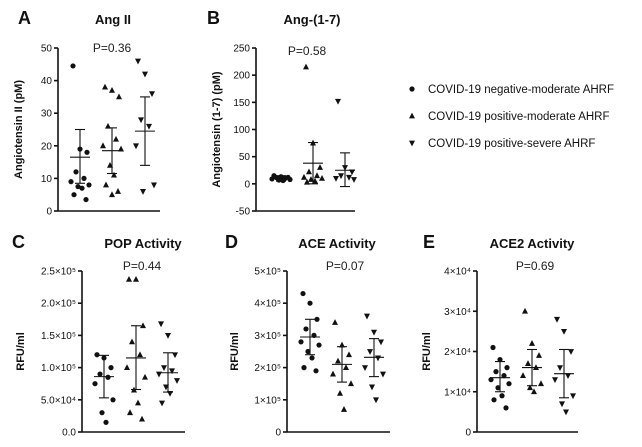  I want to click on panel-title: ACE2 Activity, so click(533, 243).